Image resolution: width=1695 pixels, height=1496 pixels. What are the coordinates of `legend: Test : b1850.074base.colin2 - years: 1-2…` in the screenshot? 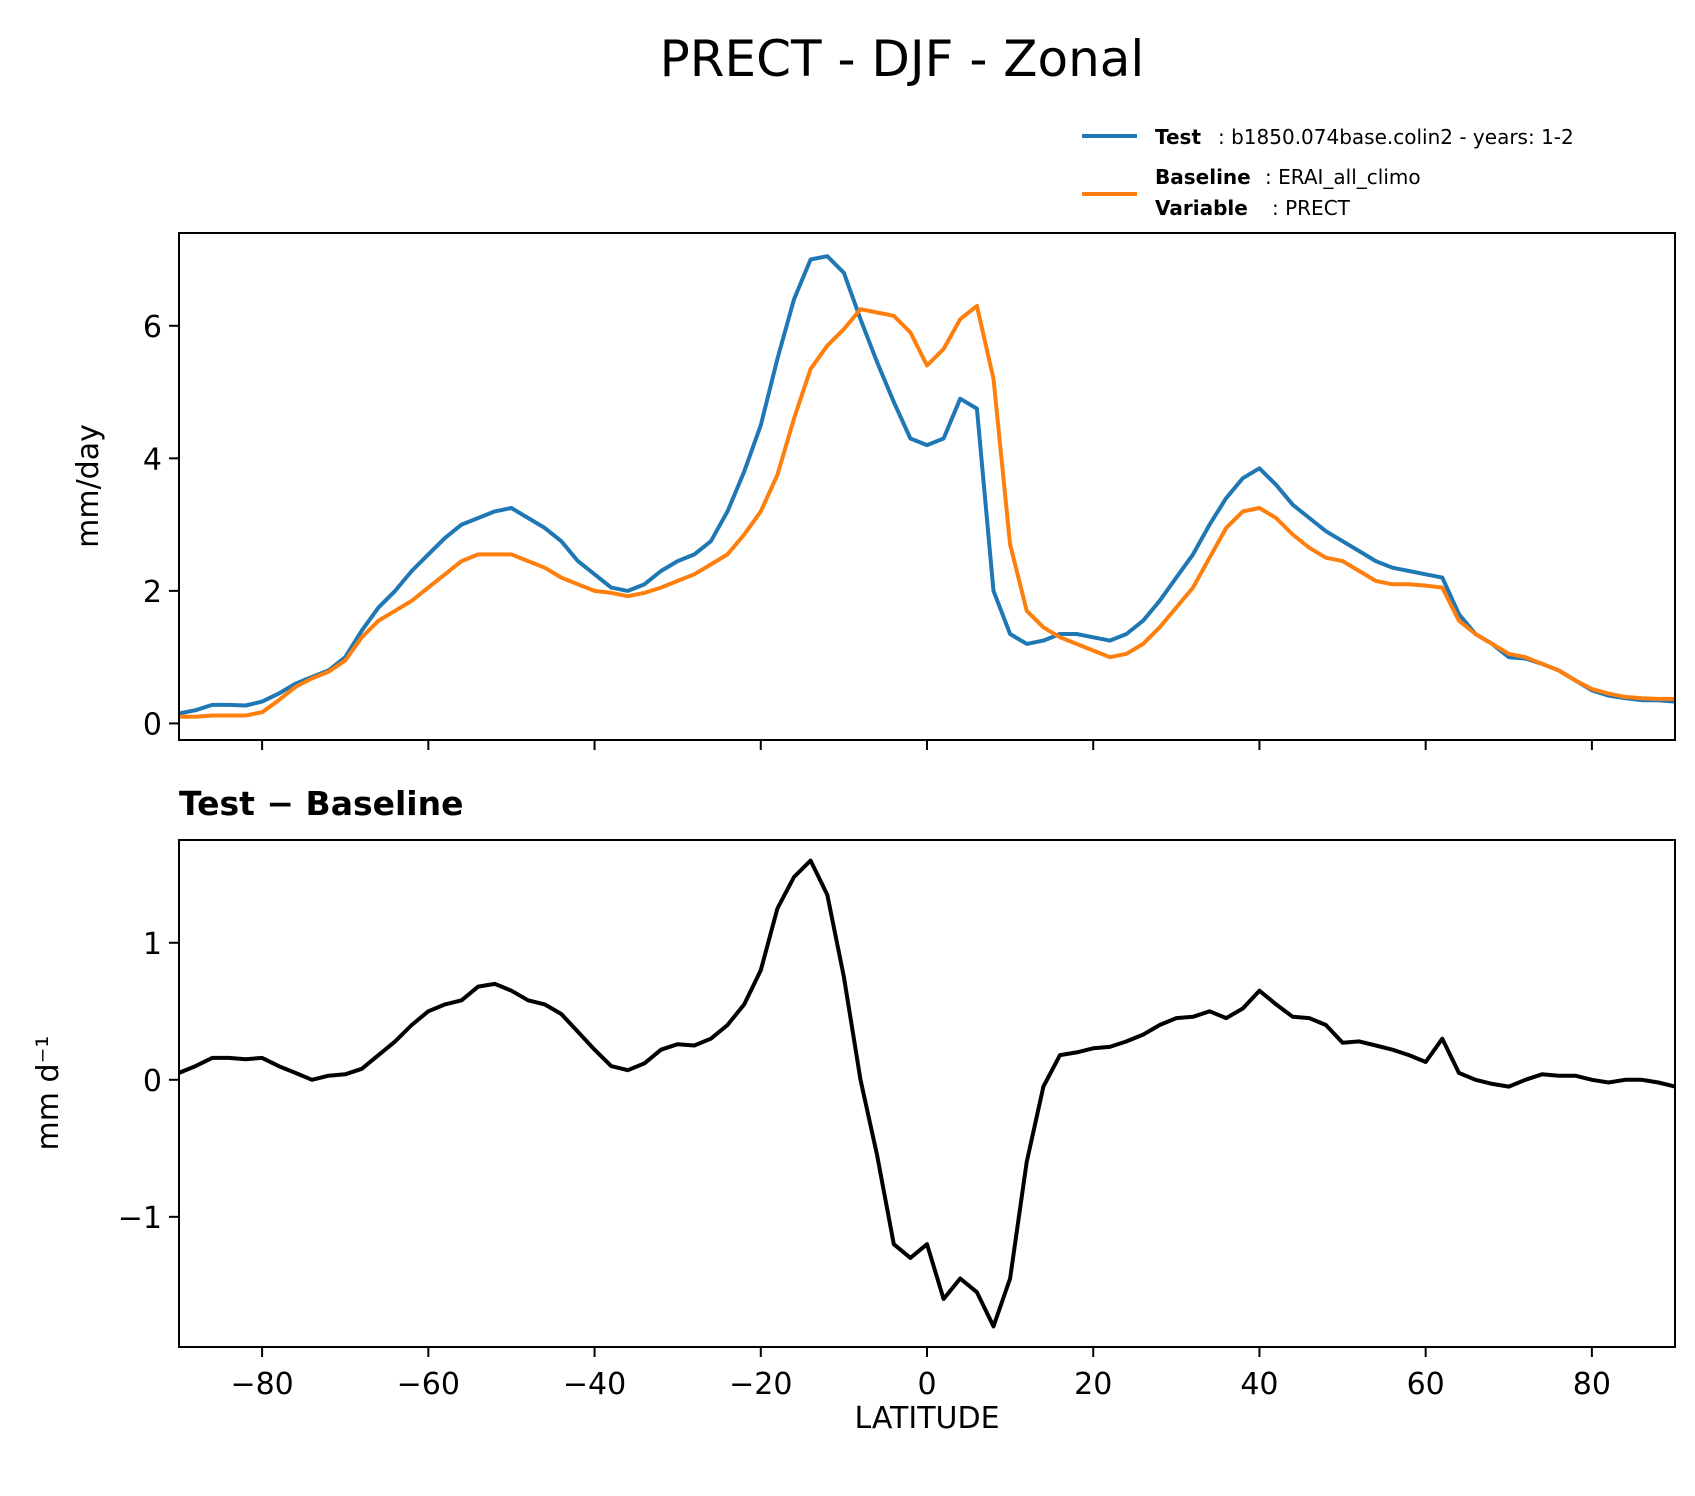 It's located at (1328, 172).